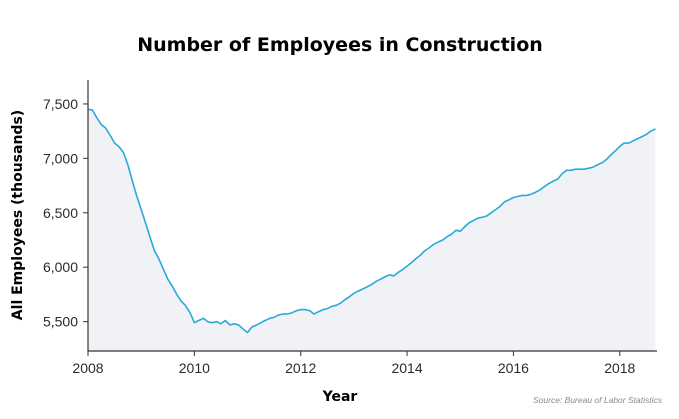 This screenshot has height=419, width=679. What do you see at coordinates (300, 368) in the screenshot?
I see `x-tick-label: 2012` at bounding box center [300, 368].